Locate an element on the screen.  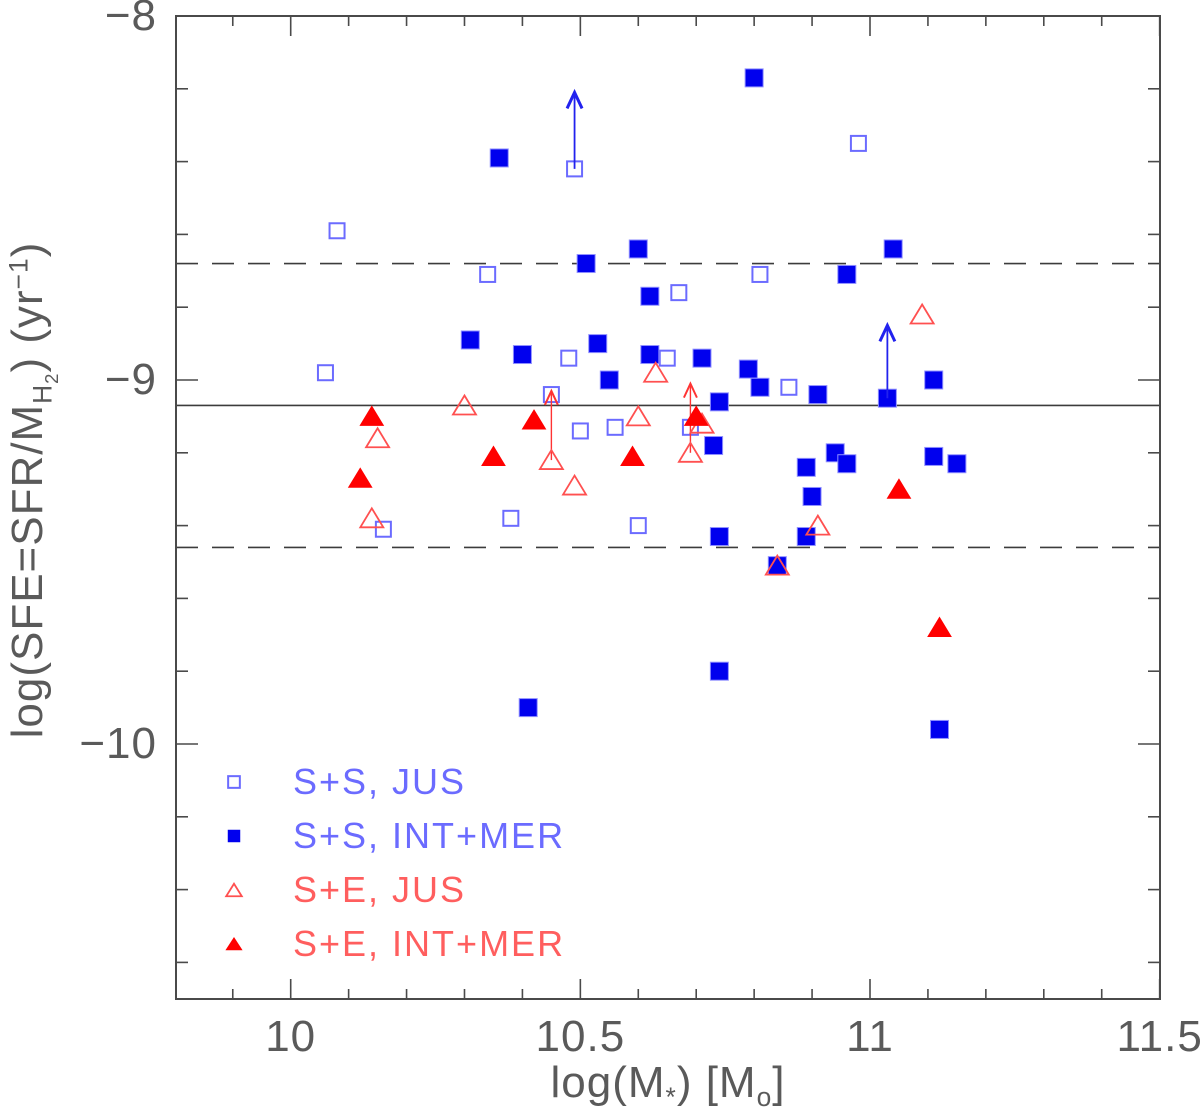
filled-square-icon is located at coordinates (234, 836).